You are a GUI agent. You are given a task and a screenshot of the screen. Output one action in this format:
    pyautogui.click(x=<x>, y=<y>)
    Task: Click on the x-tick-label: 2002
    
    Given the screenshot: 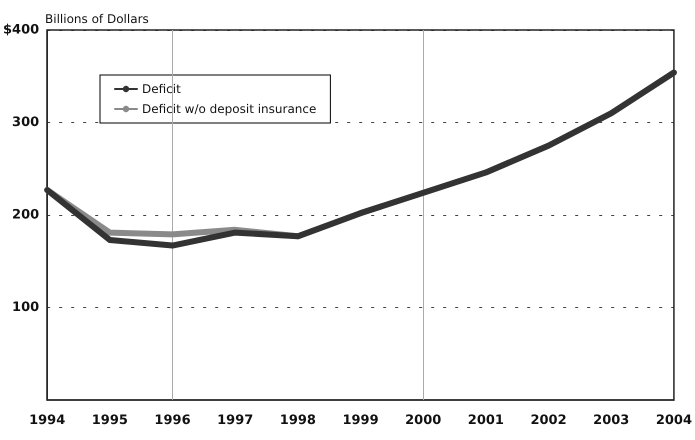 What is the action you would take?
    pyautogui.click(x=548, y=420)
    